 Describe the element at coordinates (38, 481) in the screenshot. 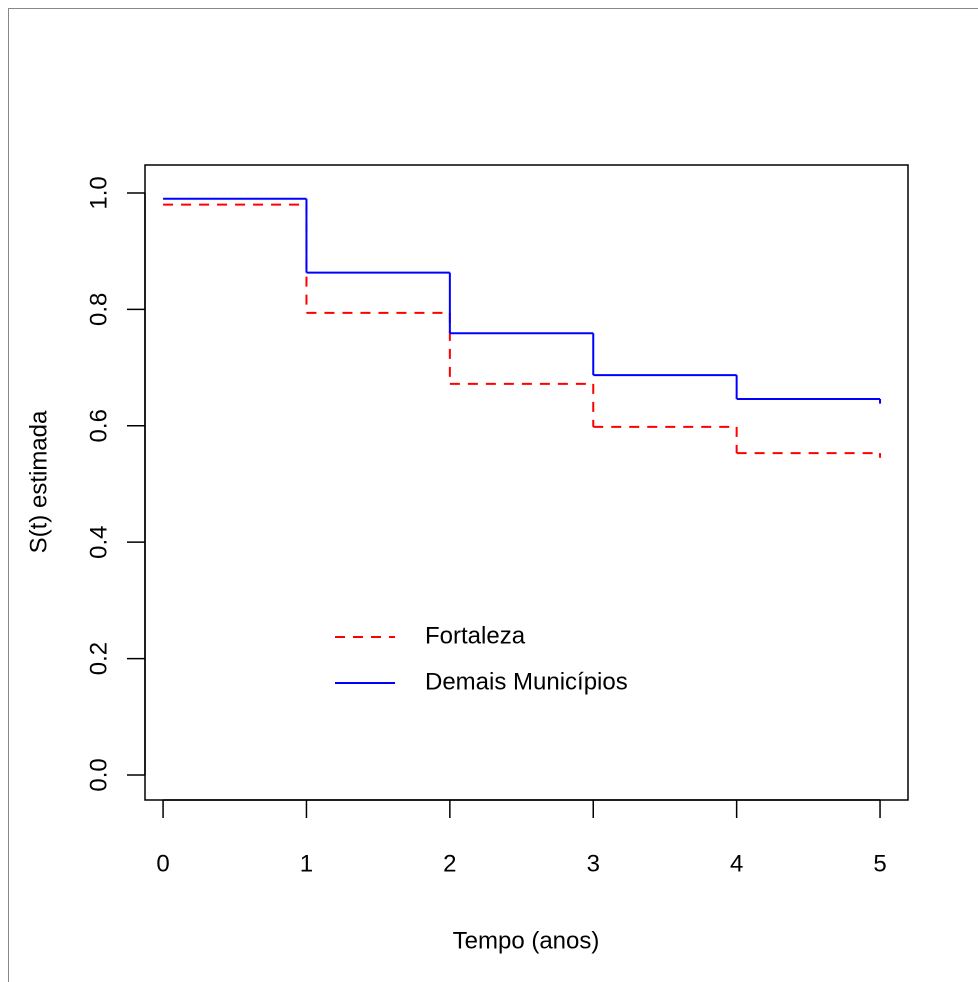

I see `y-axis-title: S(t) estimada` at that location.